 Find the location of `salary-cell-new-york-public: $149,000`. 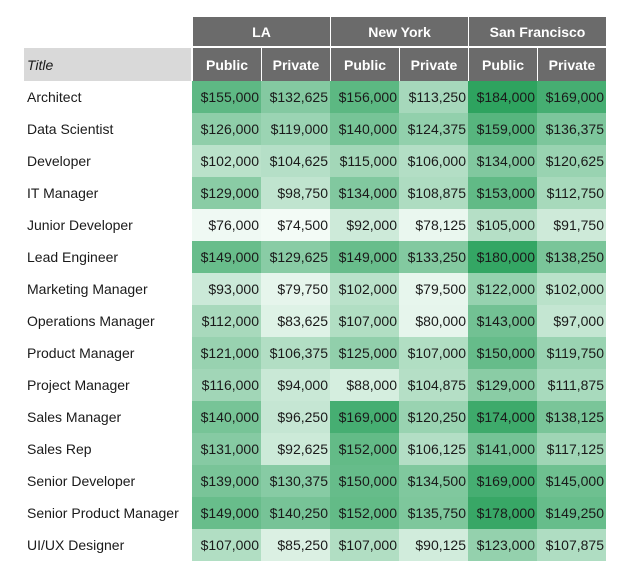

salary-cell-new-york-public: $149,000 is located at coordinates (364, 257).